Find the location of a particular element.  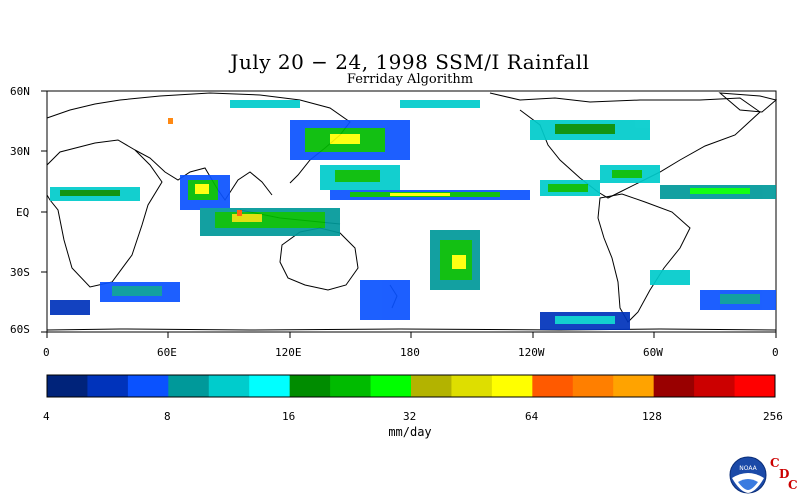

colorbar-tick: 256 is located at coordinates (773, 416).